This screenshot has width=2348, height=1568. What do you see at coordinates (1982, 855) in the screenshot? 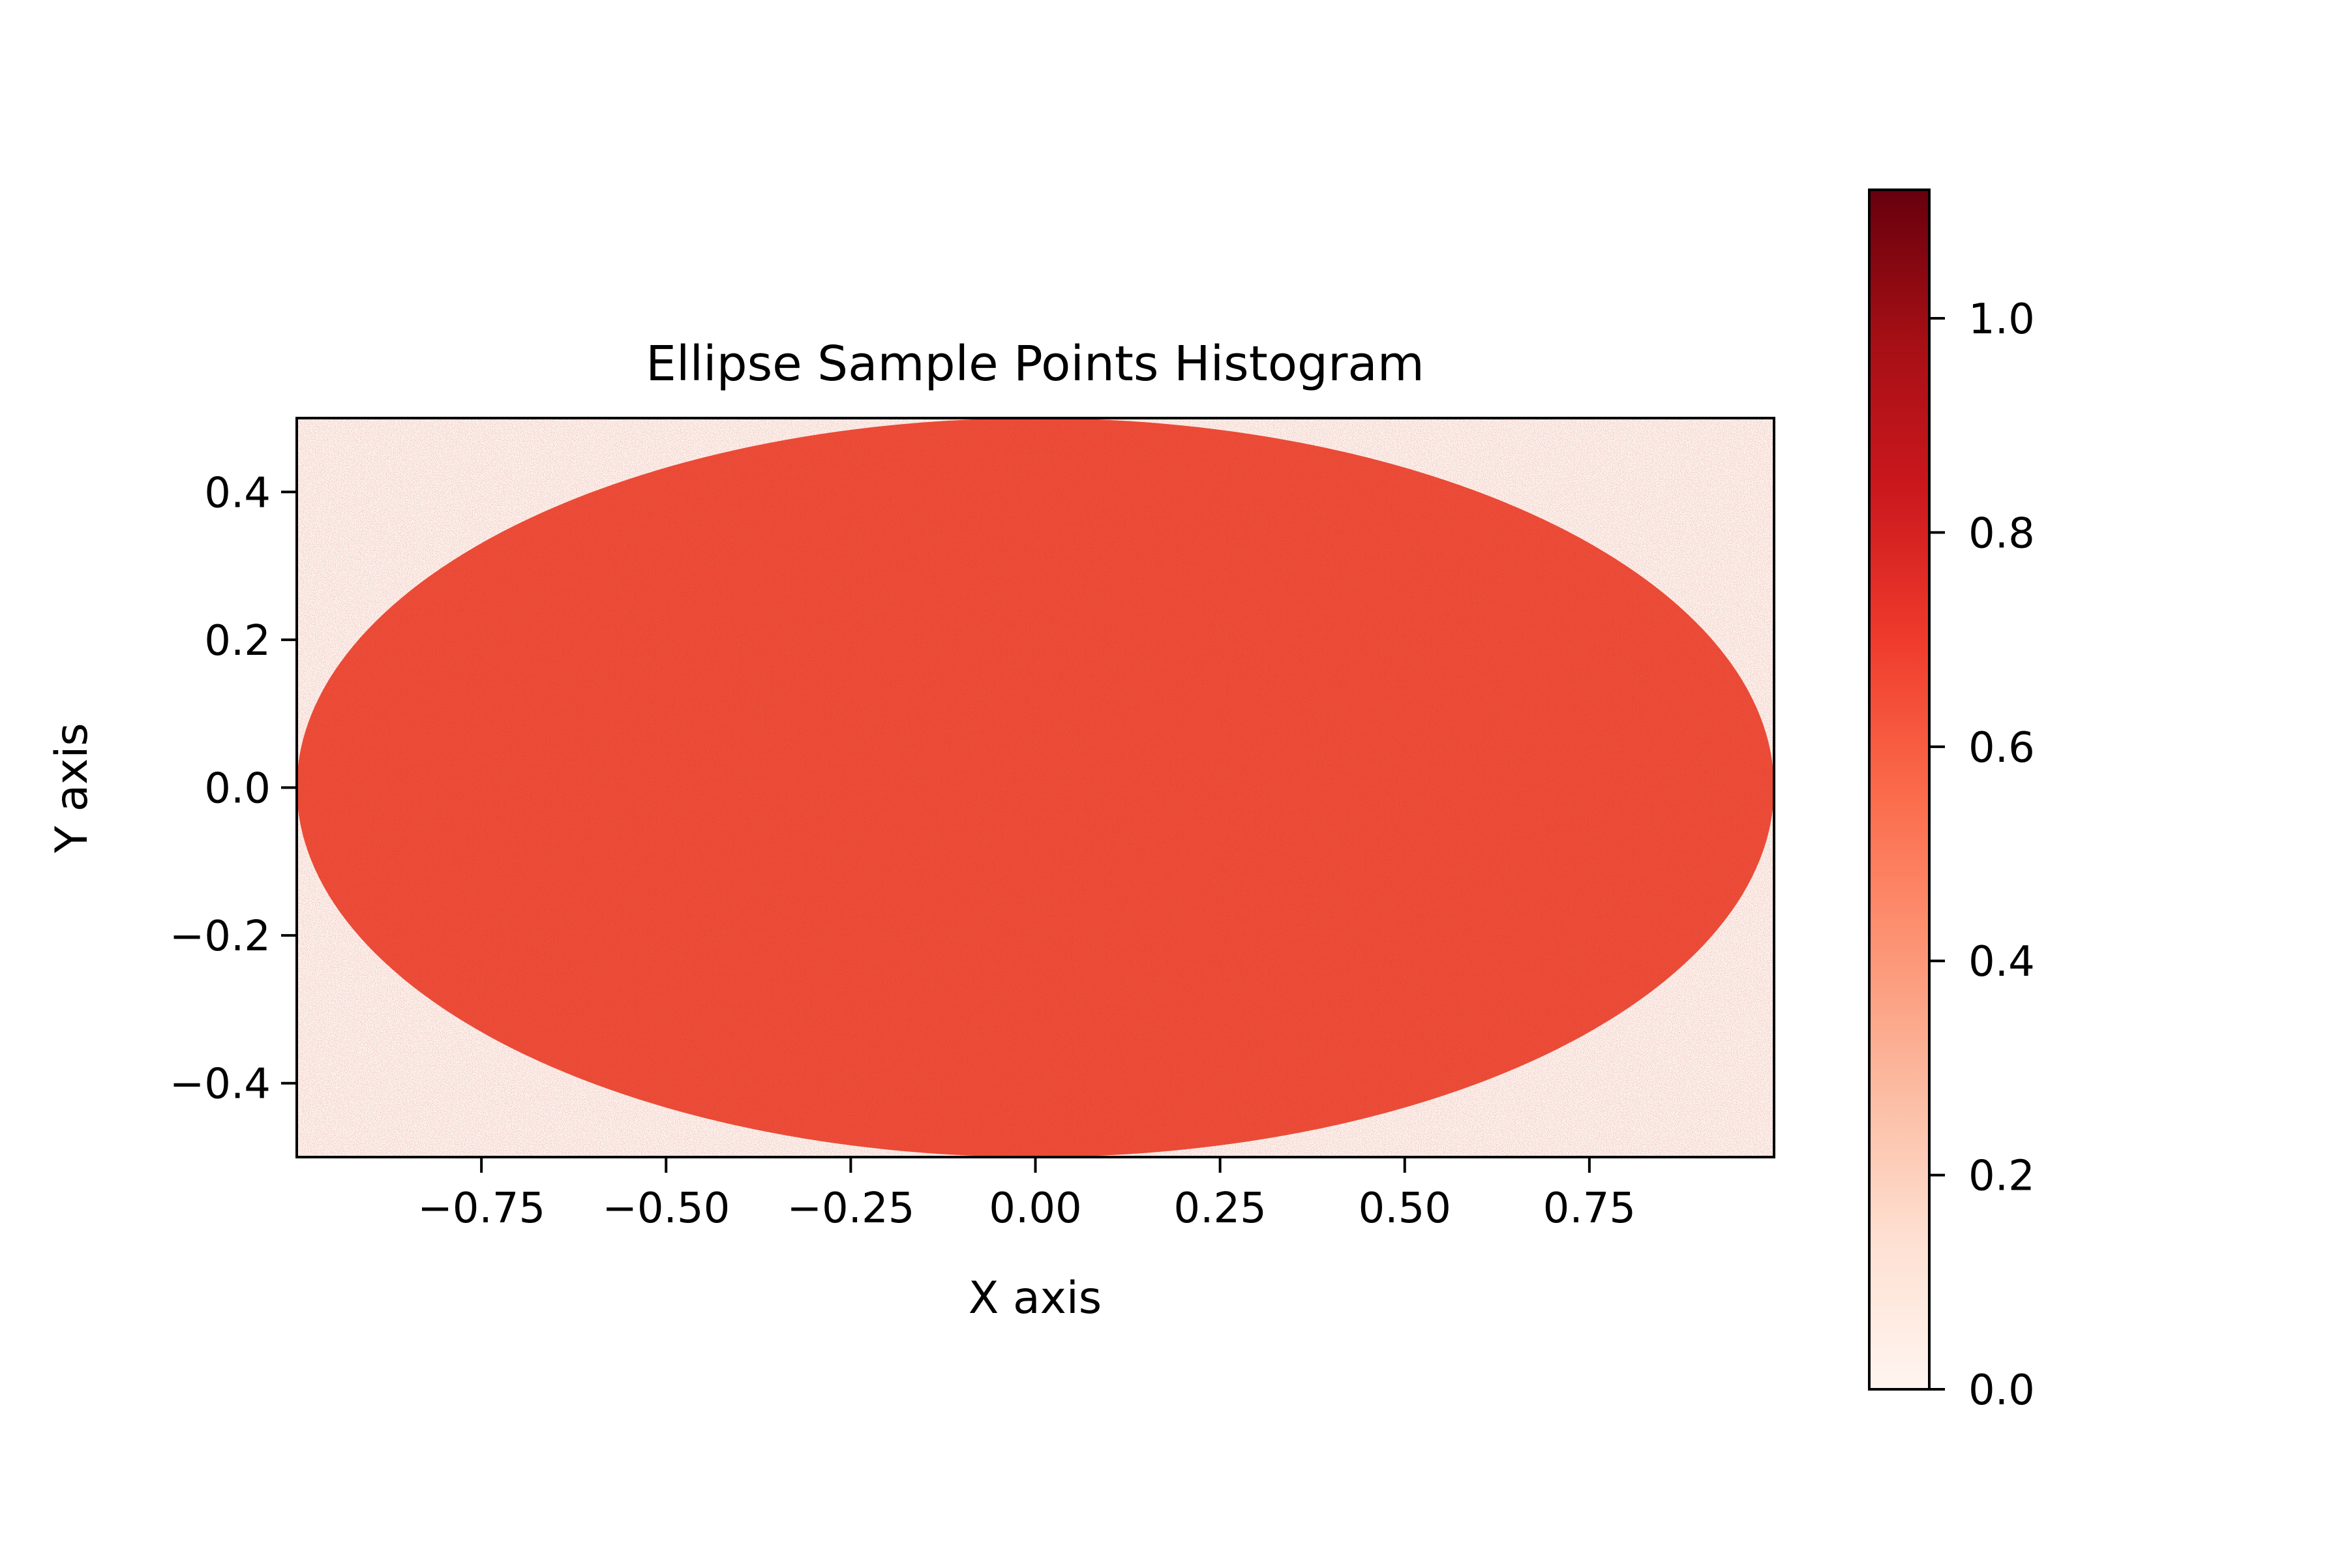
I see `colorbar-ticks: 0.0 0.2 0.4 0.6 0.8 1.0` at bounding box center [1982, 855].